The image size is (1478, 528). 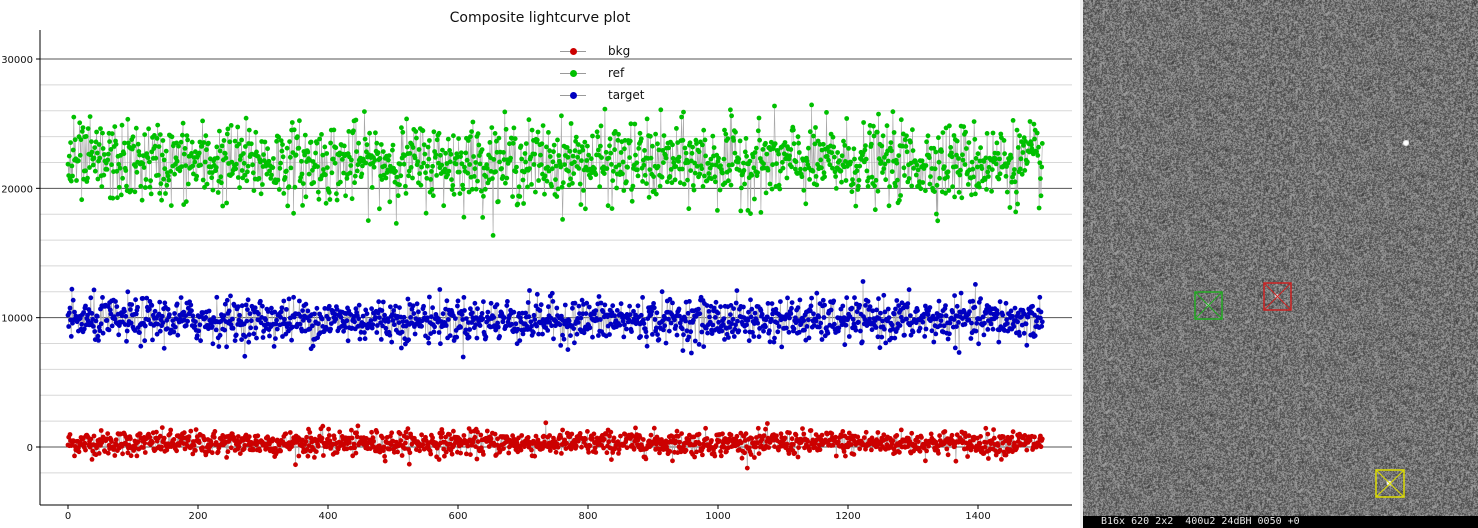 I want to click on ref-star-marker, so click(x=1208, y=305).